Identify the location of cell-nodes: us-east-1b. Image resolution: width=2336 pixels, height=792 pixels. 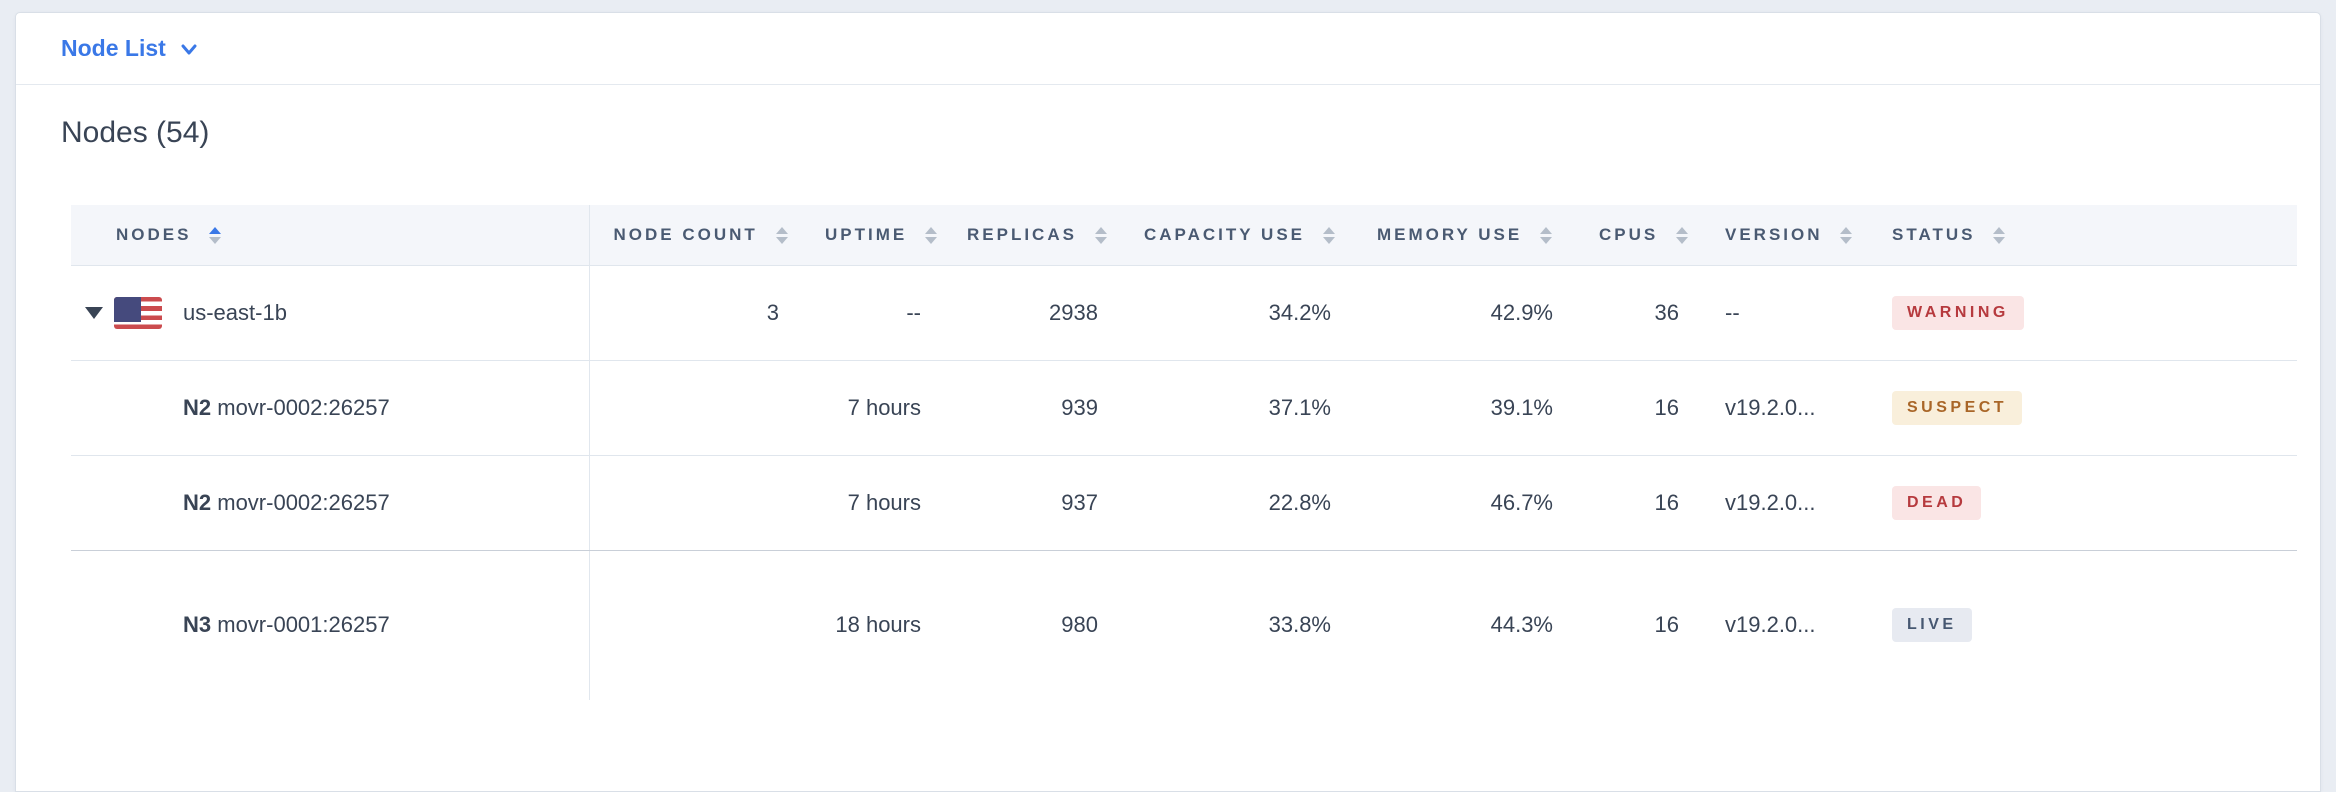
(330, 313).